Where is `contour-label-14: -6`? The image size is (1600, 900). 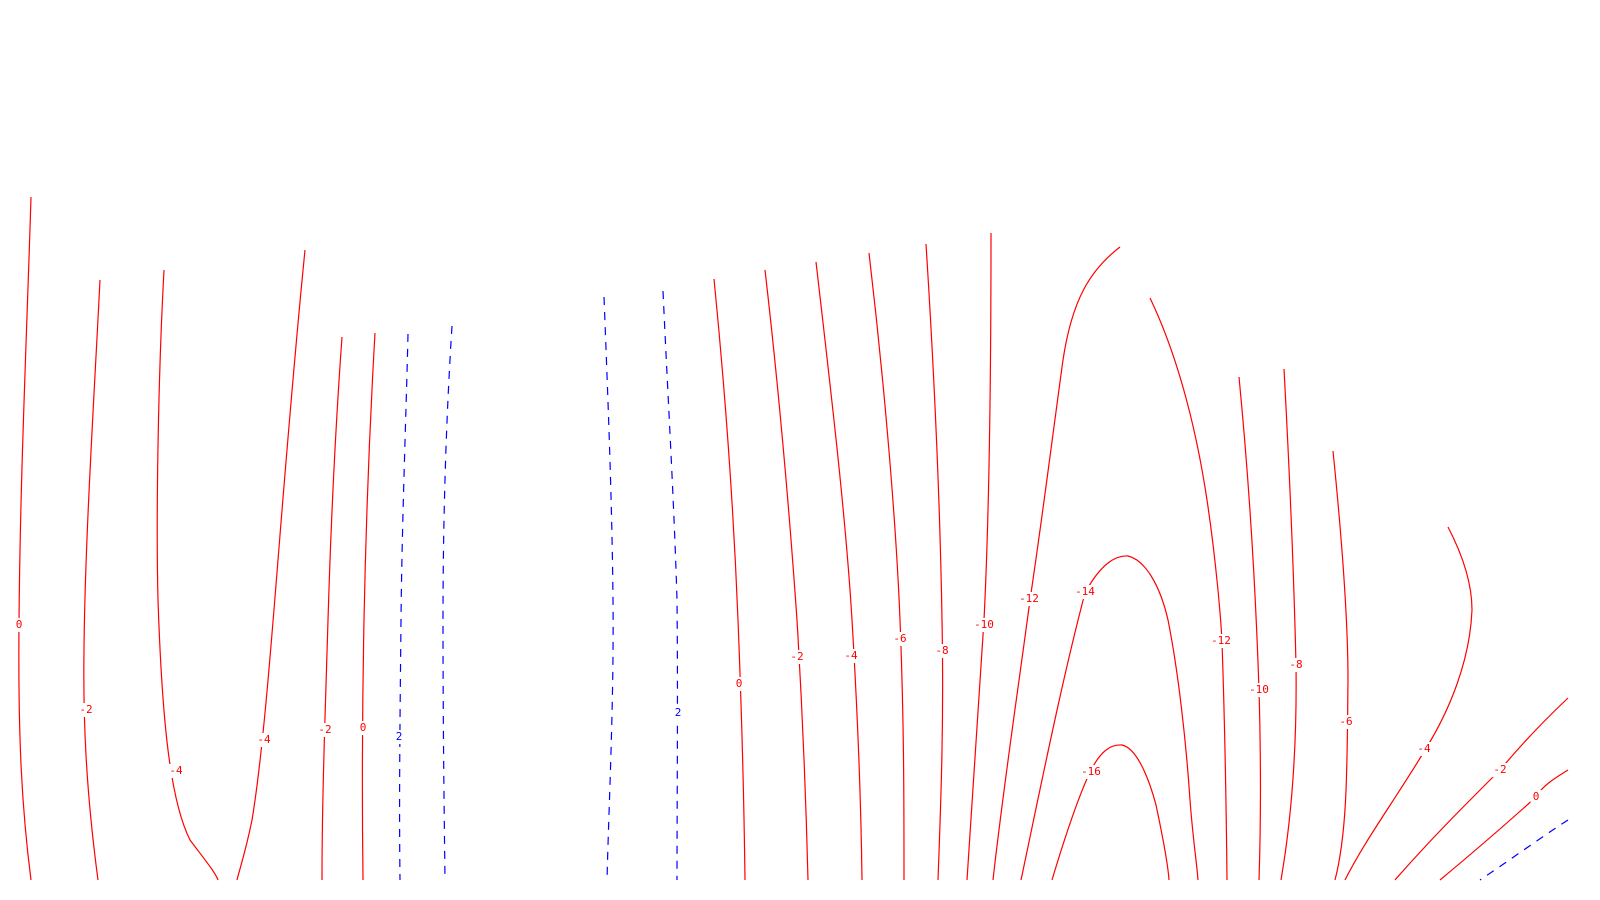 contour-label-14: -6 is located at coordinates (899, 638).